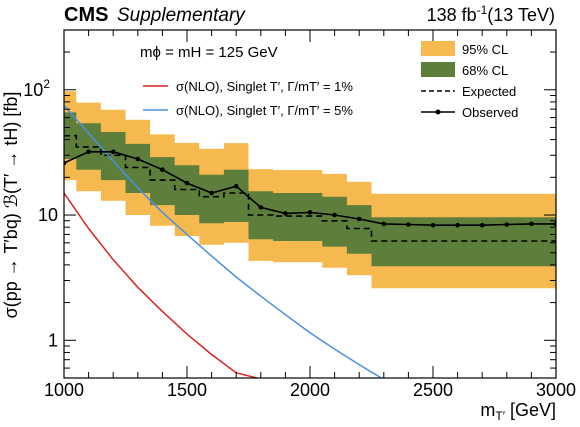  I want to click on status-label: Supplementary, so click(181, 15).